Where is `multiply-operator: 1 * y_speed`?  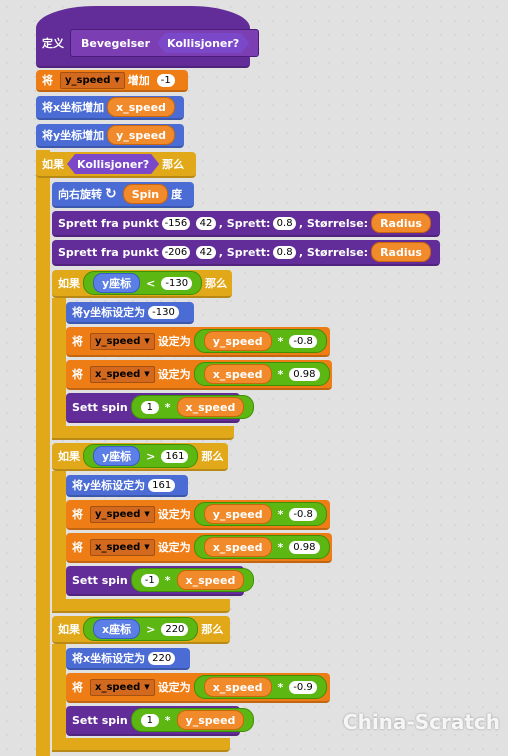
multiply-operator: 1 * y_speed is located at coordinates (192, 720).